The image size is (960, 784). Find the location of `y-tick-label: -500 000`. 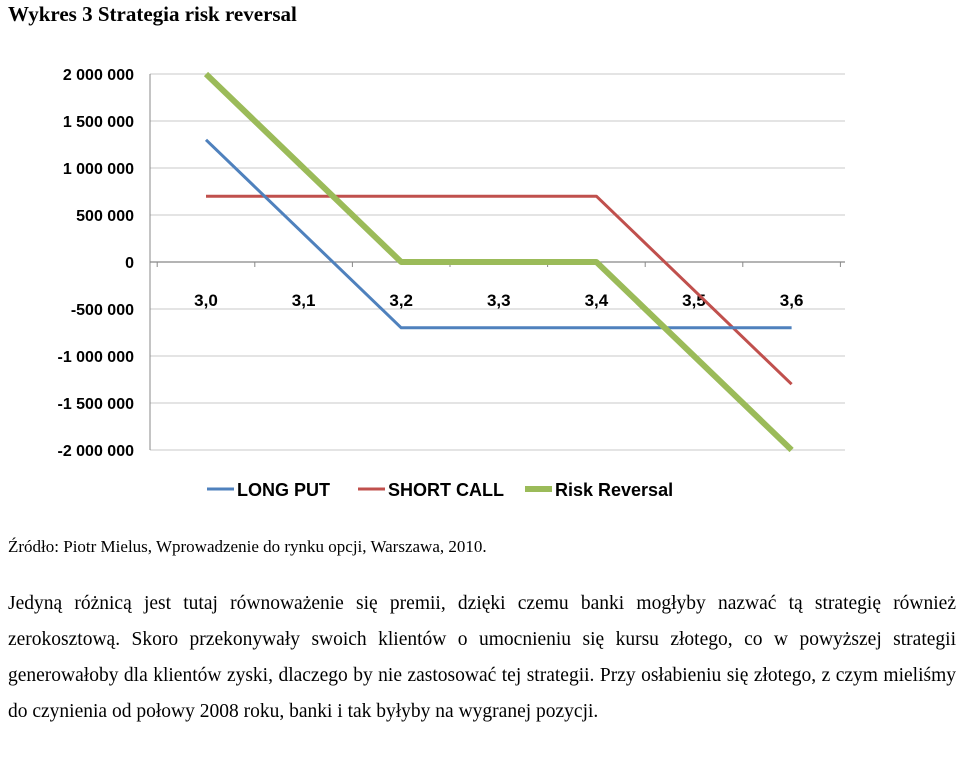

y-tick-label: -500 000 is located at coordinates (102, 310).